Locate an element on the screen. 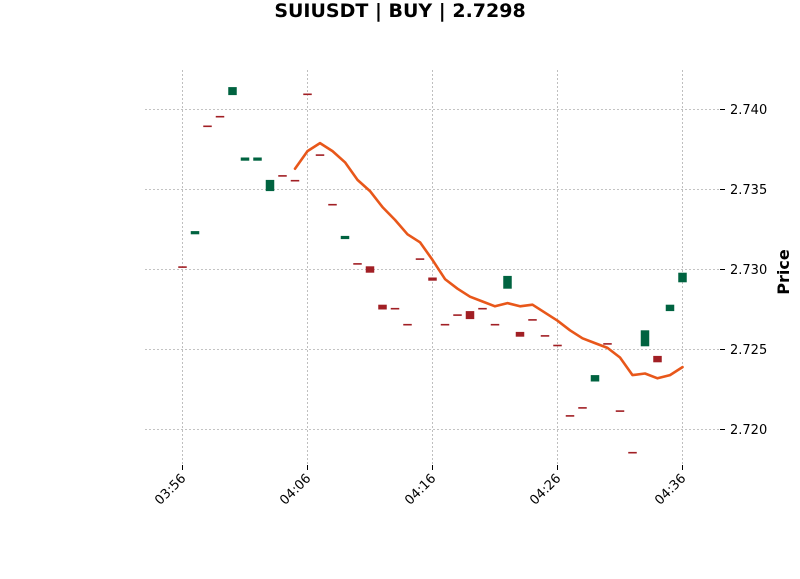 This screenshot has height=579, width=800. y-tick-label: 2.720 is located at coordinates (748, 430).